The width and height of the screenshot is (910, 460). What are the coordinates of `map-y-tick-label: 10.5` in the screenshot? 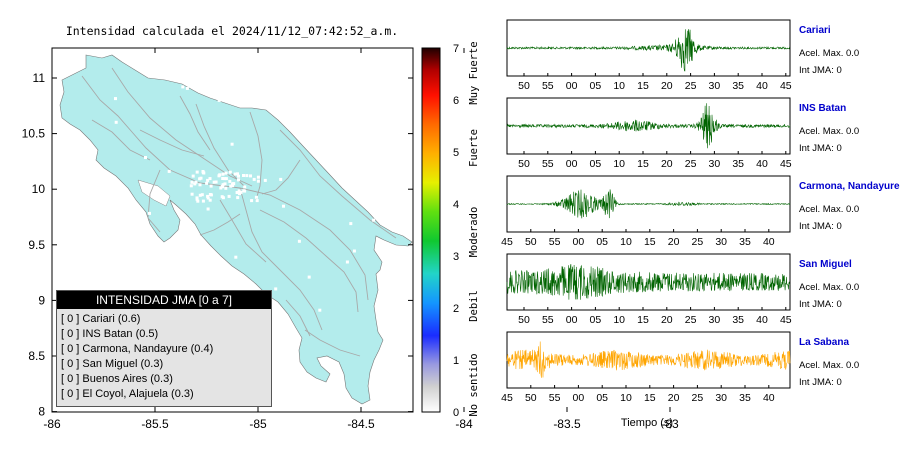 It's located at (34, 134).